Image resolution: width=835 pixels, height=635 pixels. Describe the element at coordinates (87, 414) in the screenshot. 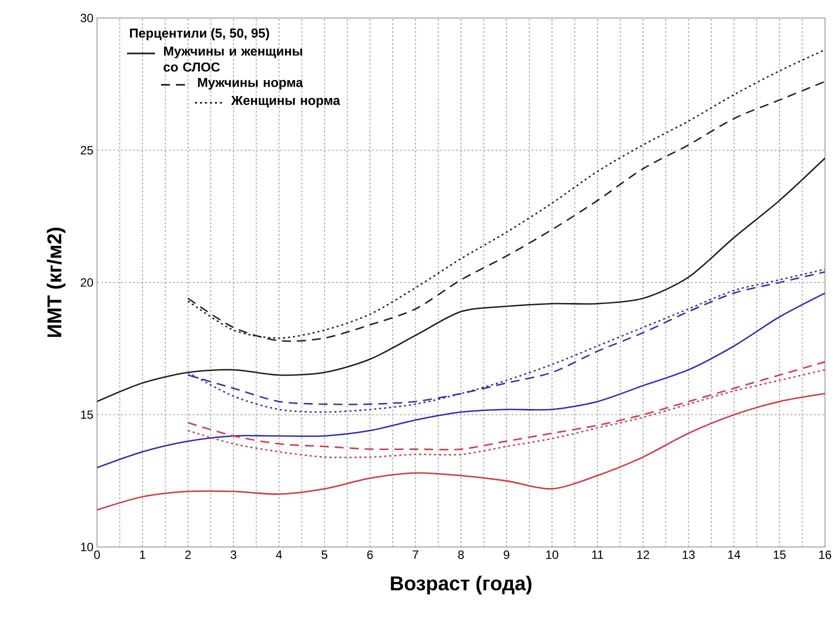

I see `y-tick-label: 15` at that location.